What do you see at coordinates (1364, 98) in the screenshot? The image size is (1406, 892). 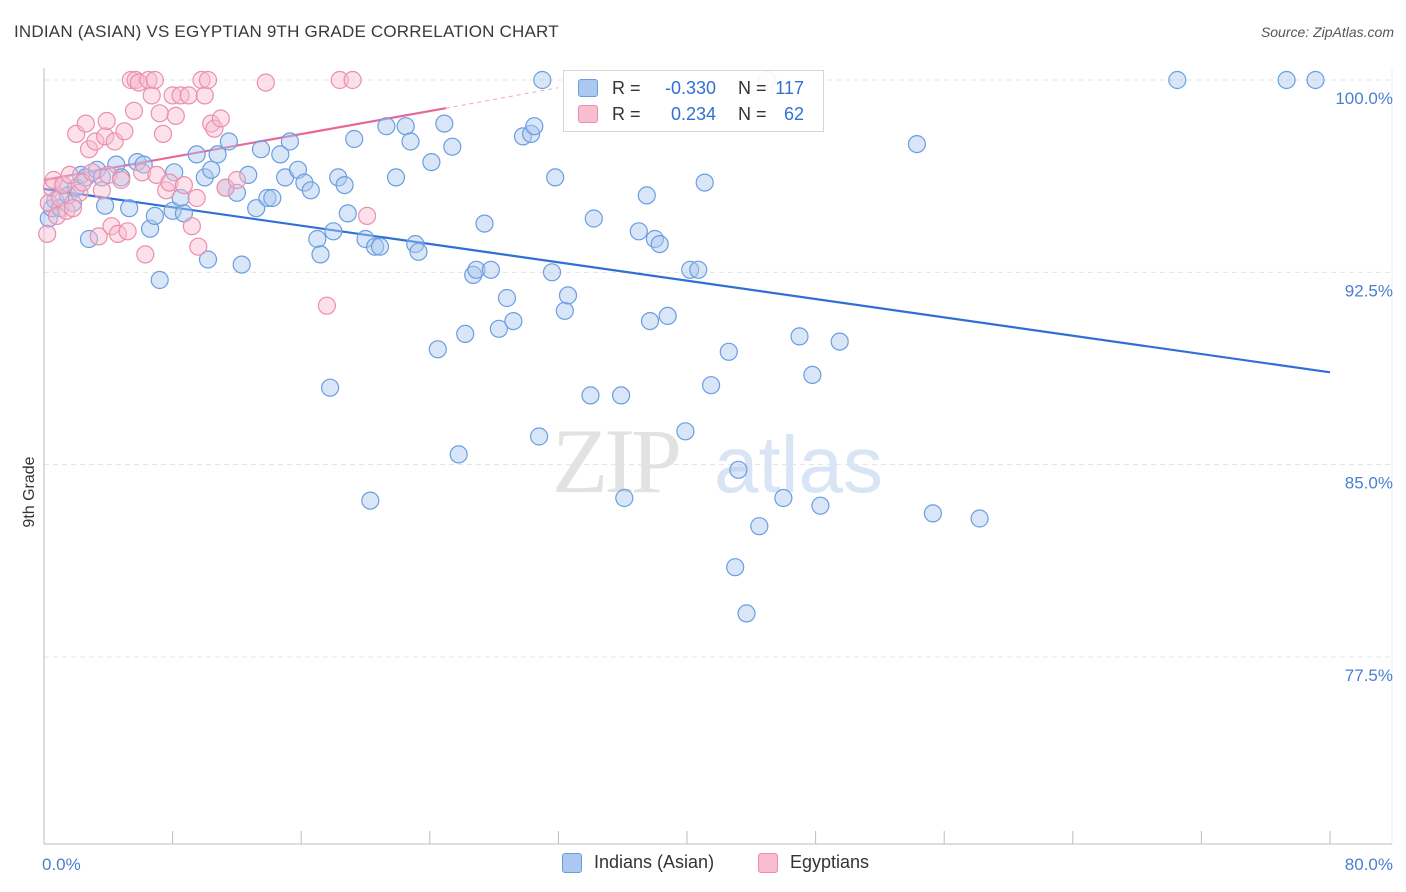 I see `y-tick-label: 100.0%` at bounding box center [1364, 98].